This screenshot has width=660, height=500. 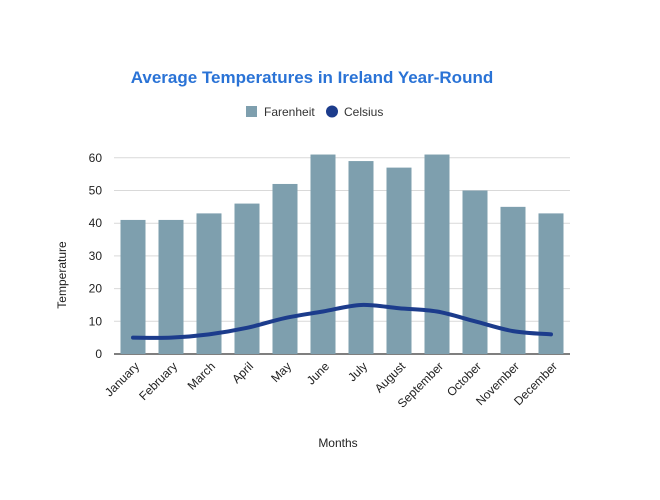 I want to click on bar-march, so click(x=209, y=283).